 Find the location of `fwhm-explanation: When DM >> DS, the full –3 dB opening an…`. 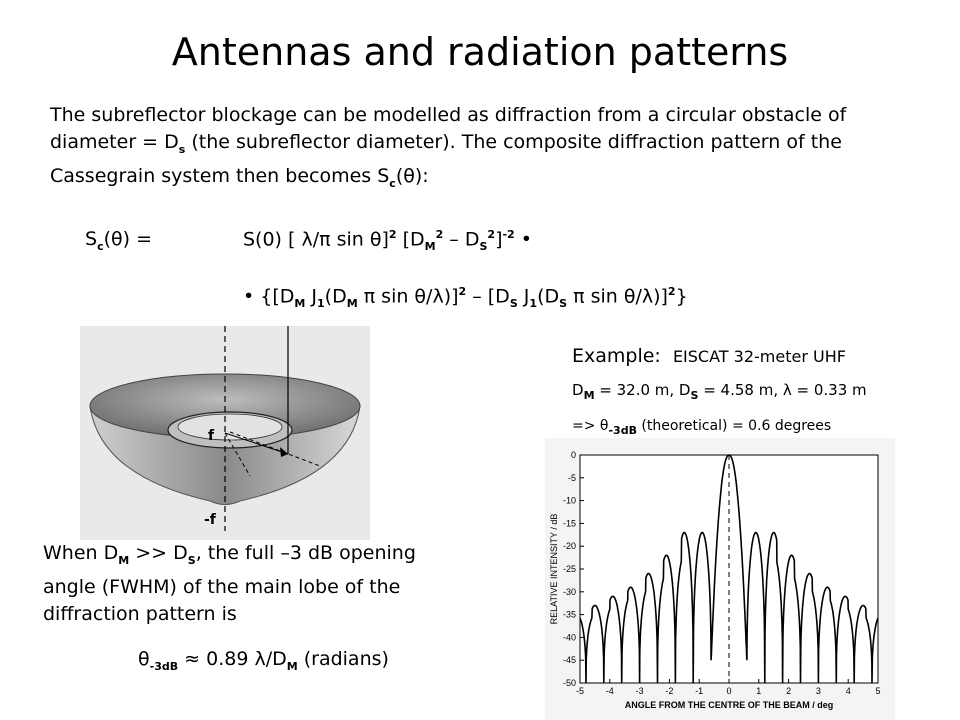

fwhm-explanation: When DM >> DS, the full –3 dB opening an… is located at coordinates (229, 583).